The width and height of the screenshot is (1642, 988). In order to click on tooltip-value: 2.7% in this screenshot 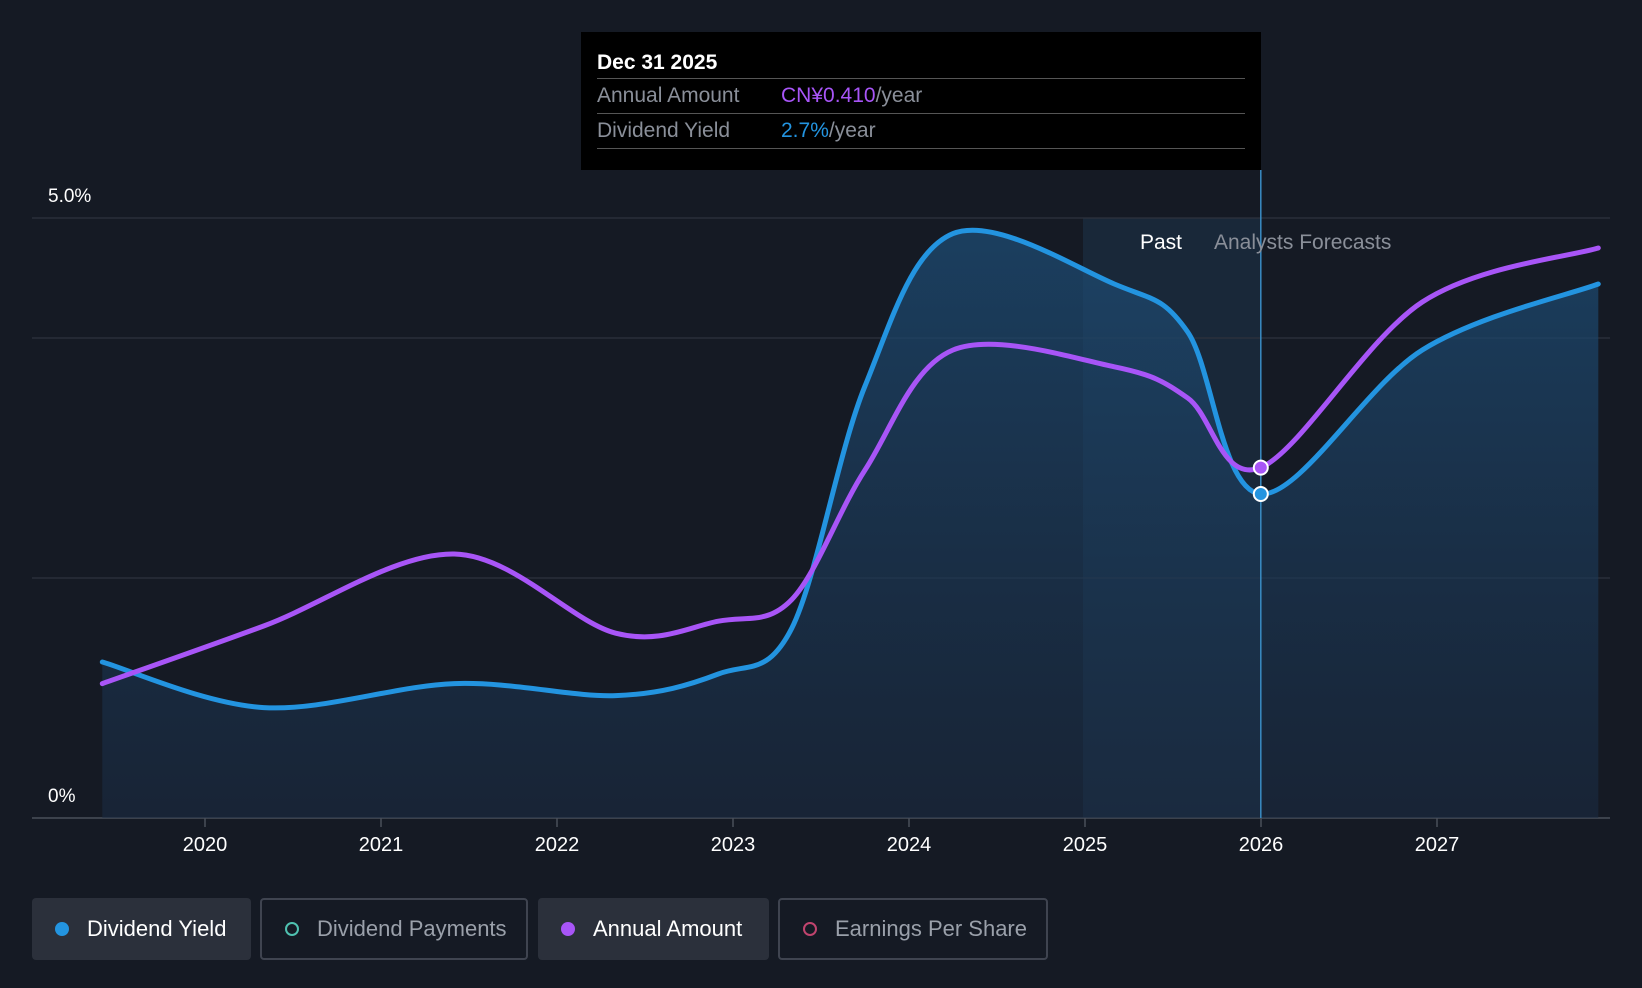, I will do `click(805, 130)`.